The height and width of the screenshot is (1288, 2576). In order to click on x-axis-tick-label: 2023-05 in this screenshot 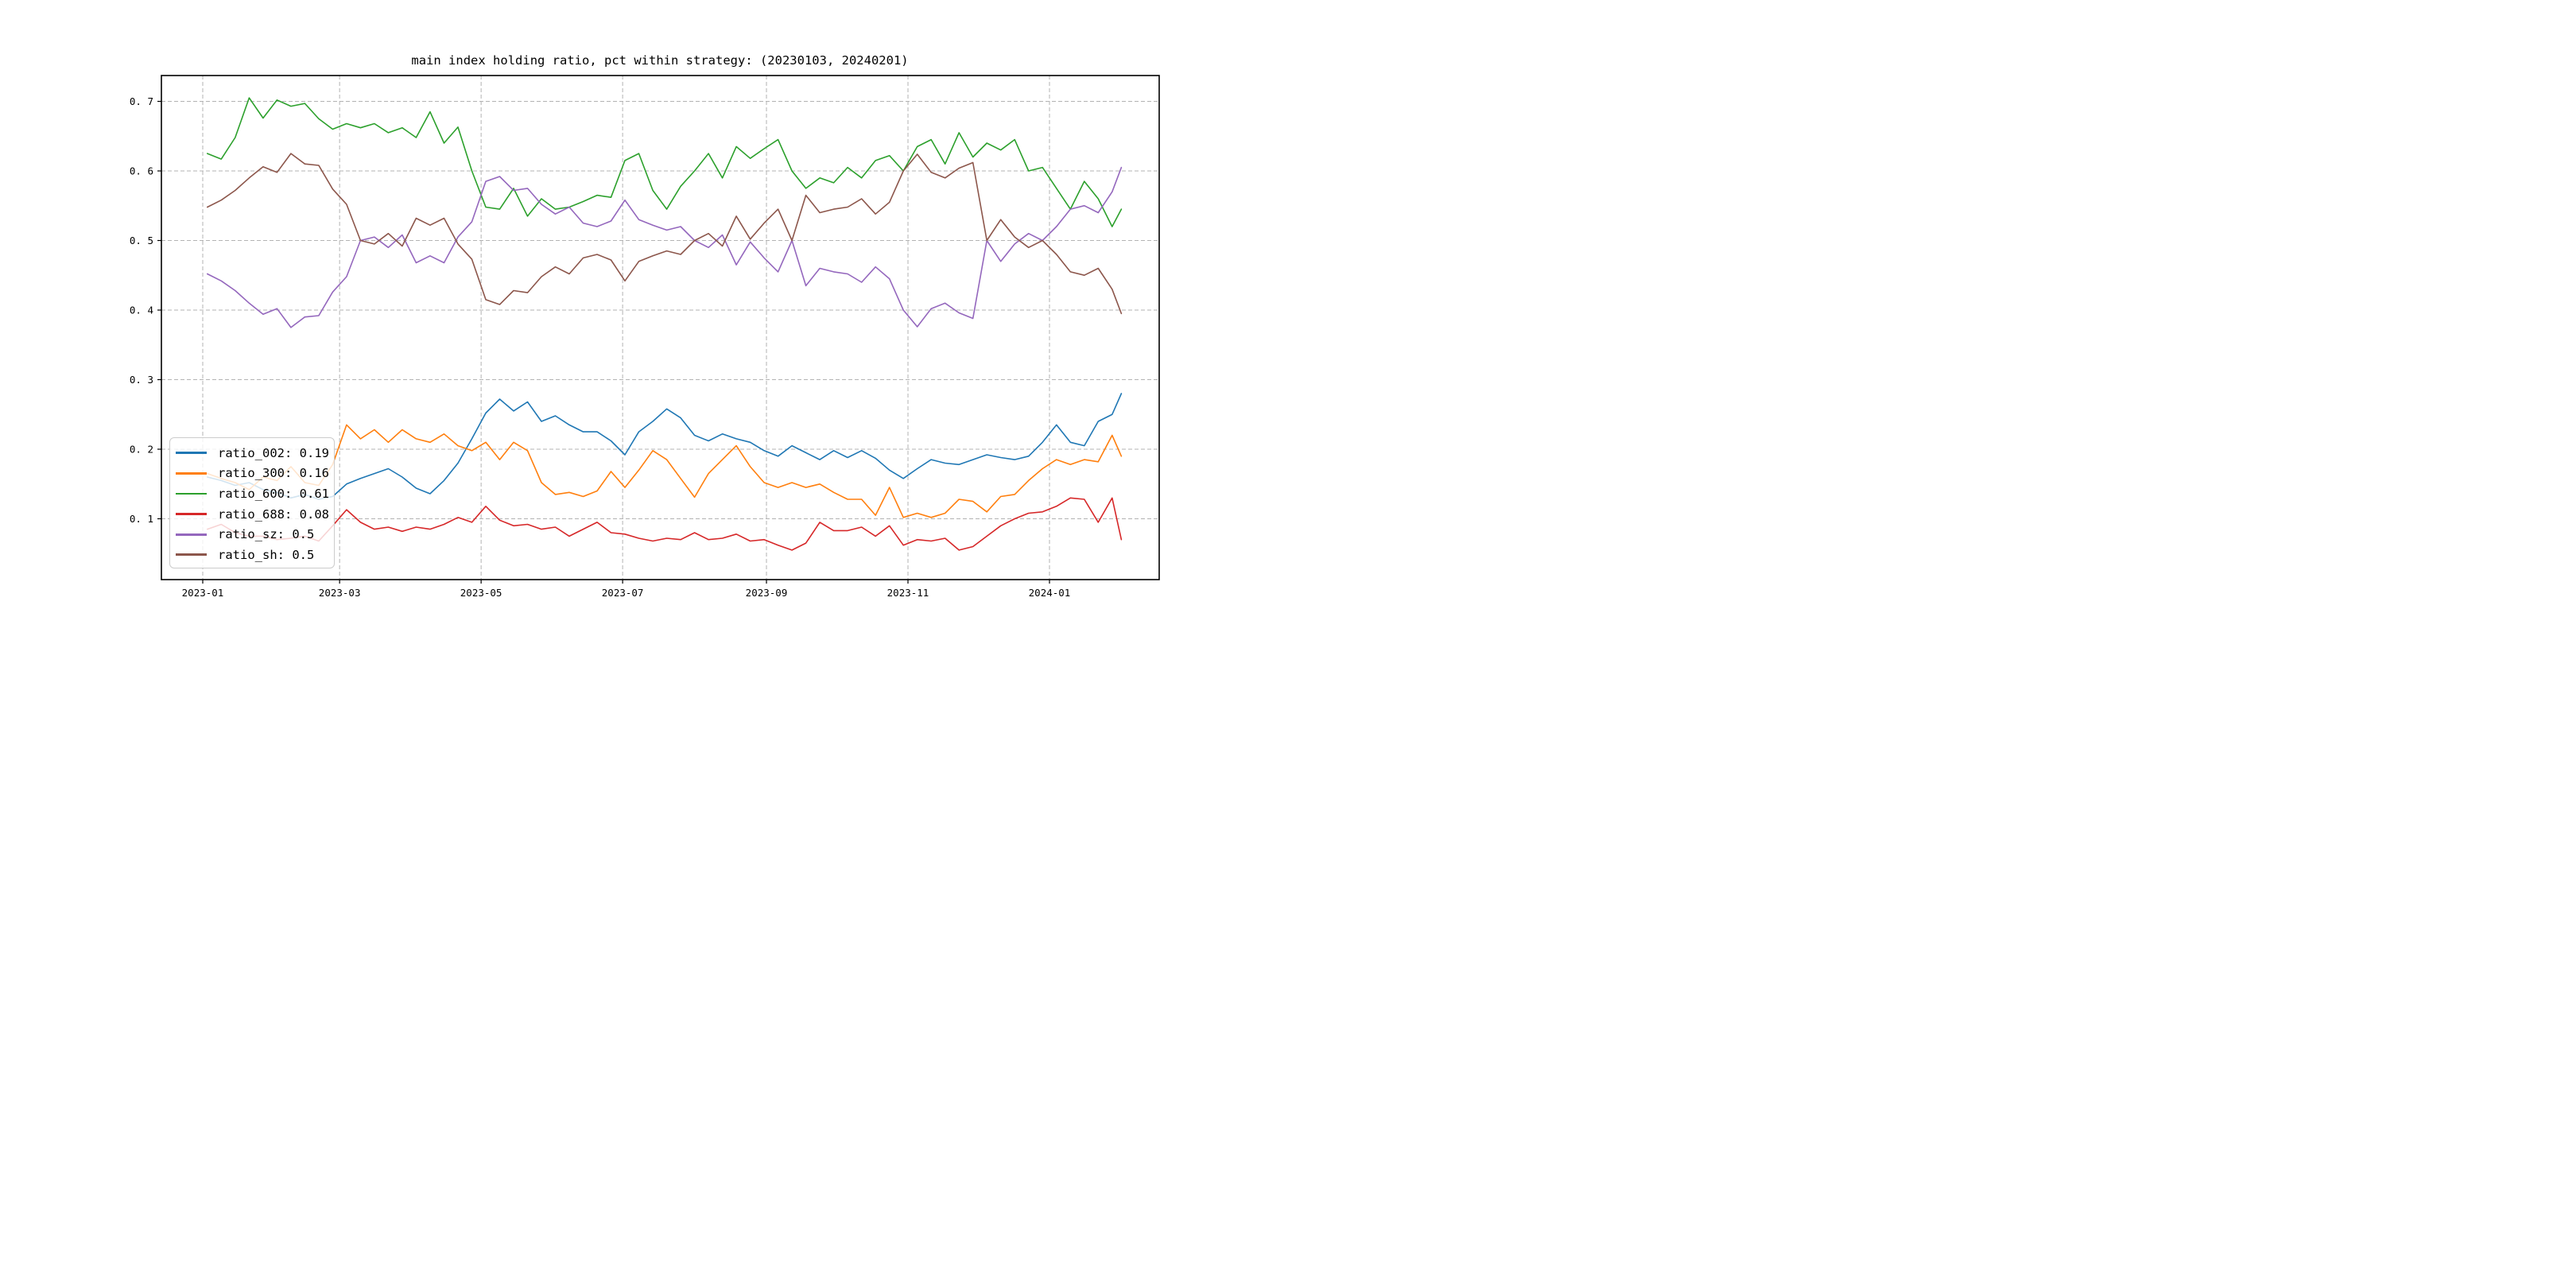, I will do `click(481, 593)`.